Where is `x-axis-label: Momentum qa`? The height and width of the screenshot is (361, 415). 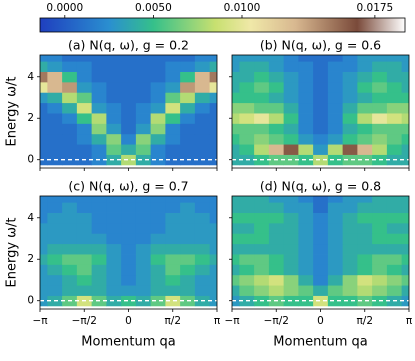
x-axis-label: Momentum qa is located at coordinates (320, 342).